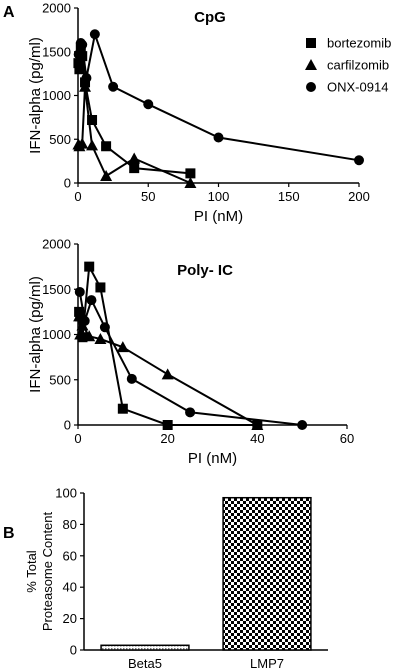 The height and width of the screenshot is (668, 400). I want to click on proteasome-x-tick-label: Beta5, so click(145, 662).